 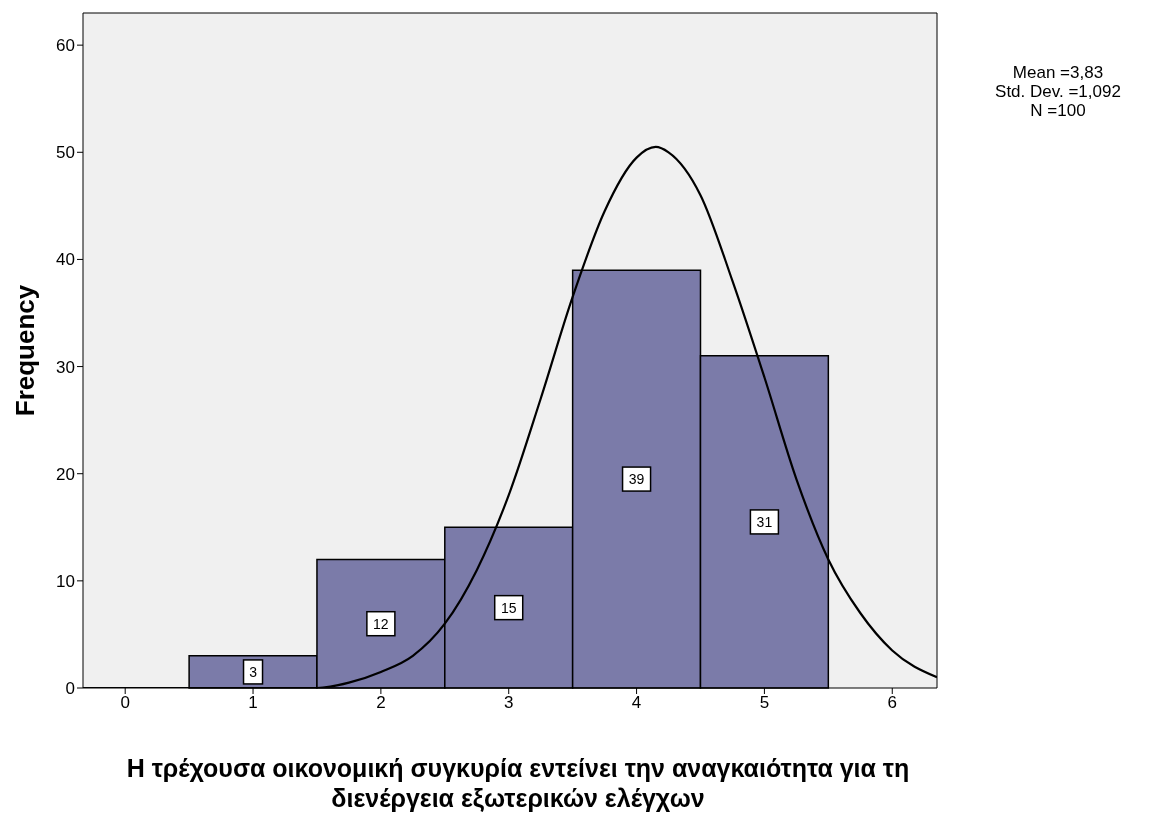 What do you see at coordinates (65, 153) in the screenshot?
I see `y-tick-label: 50` at bounding box center [65, 153].